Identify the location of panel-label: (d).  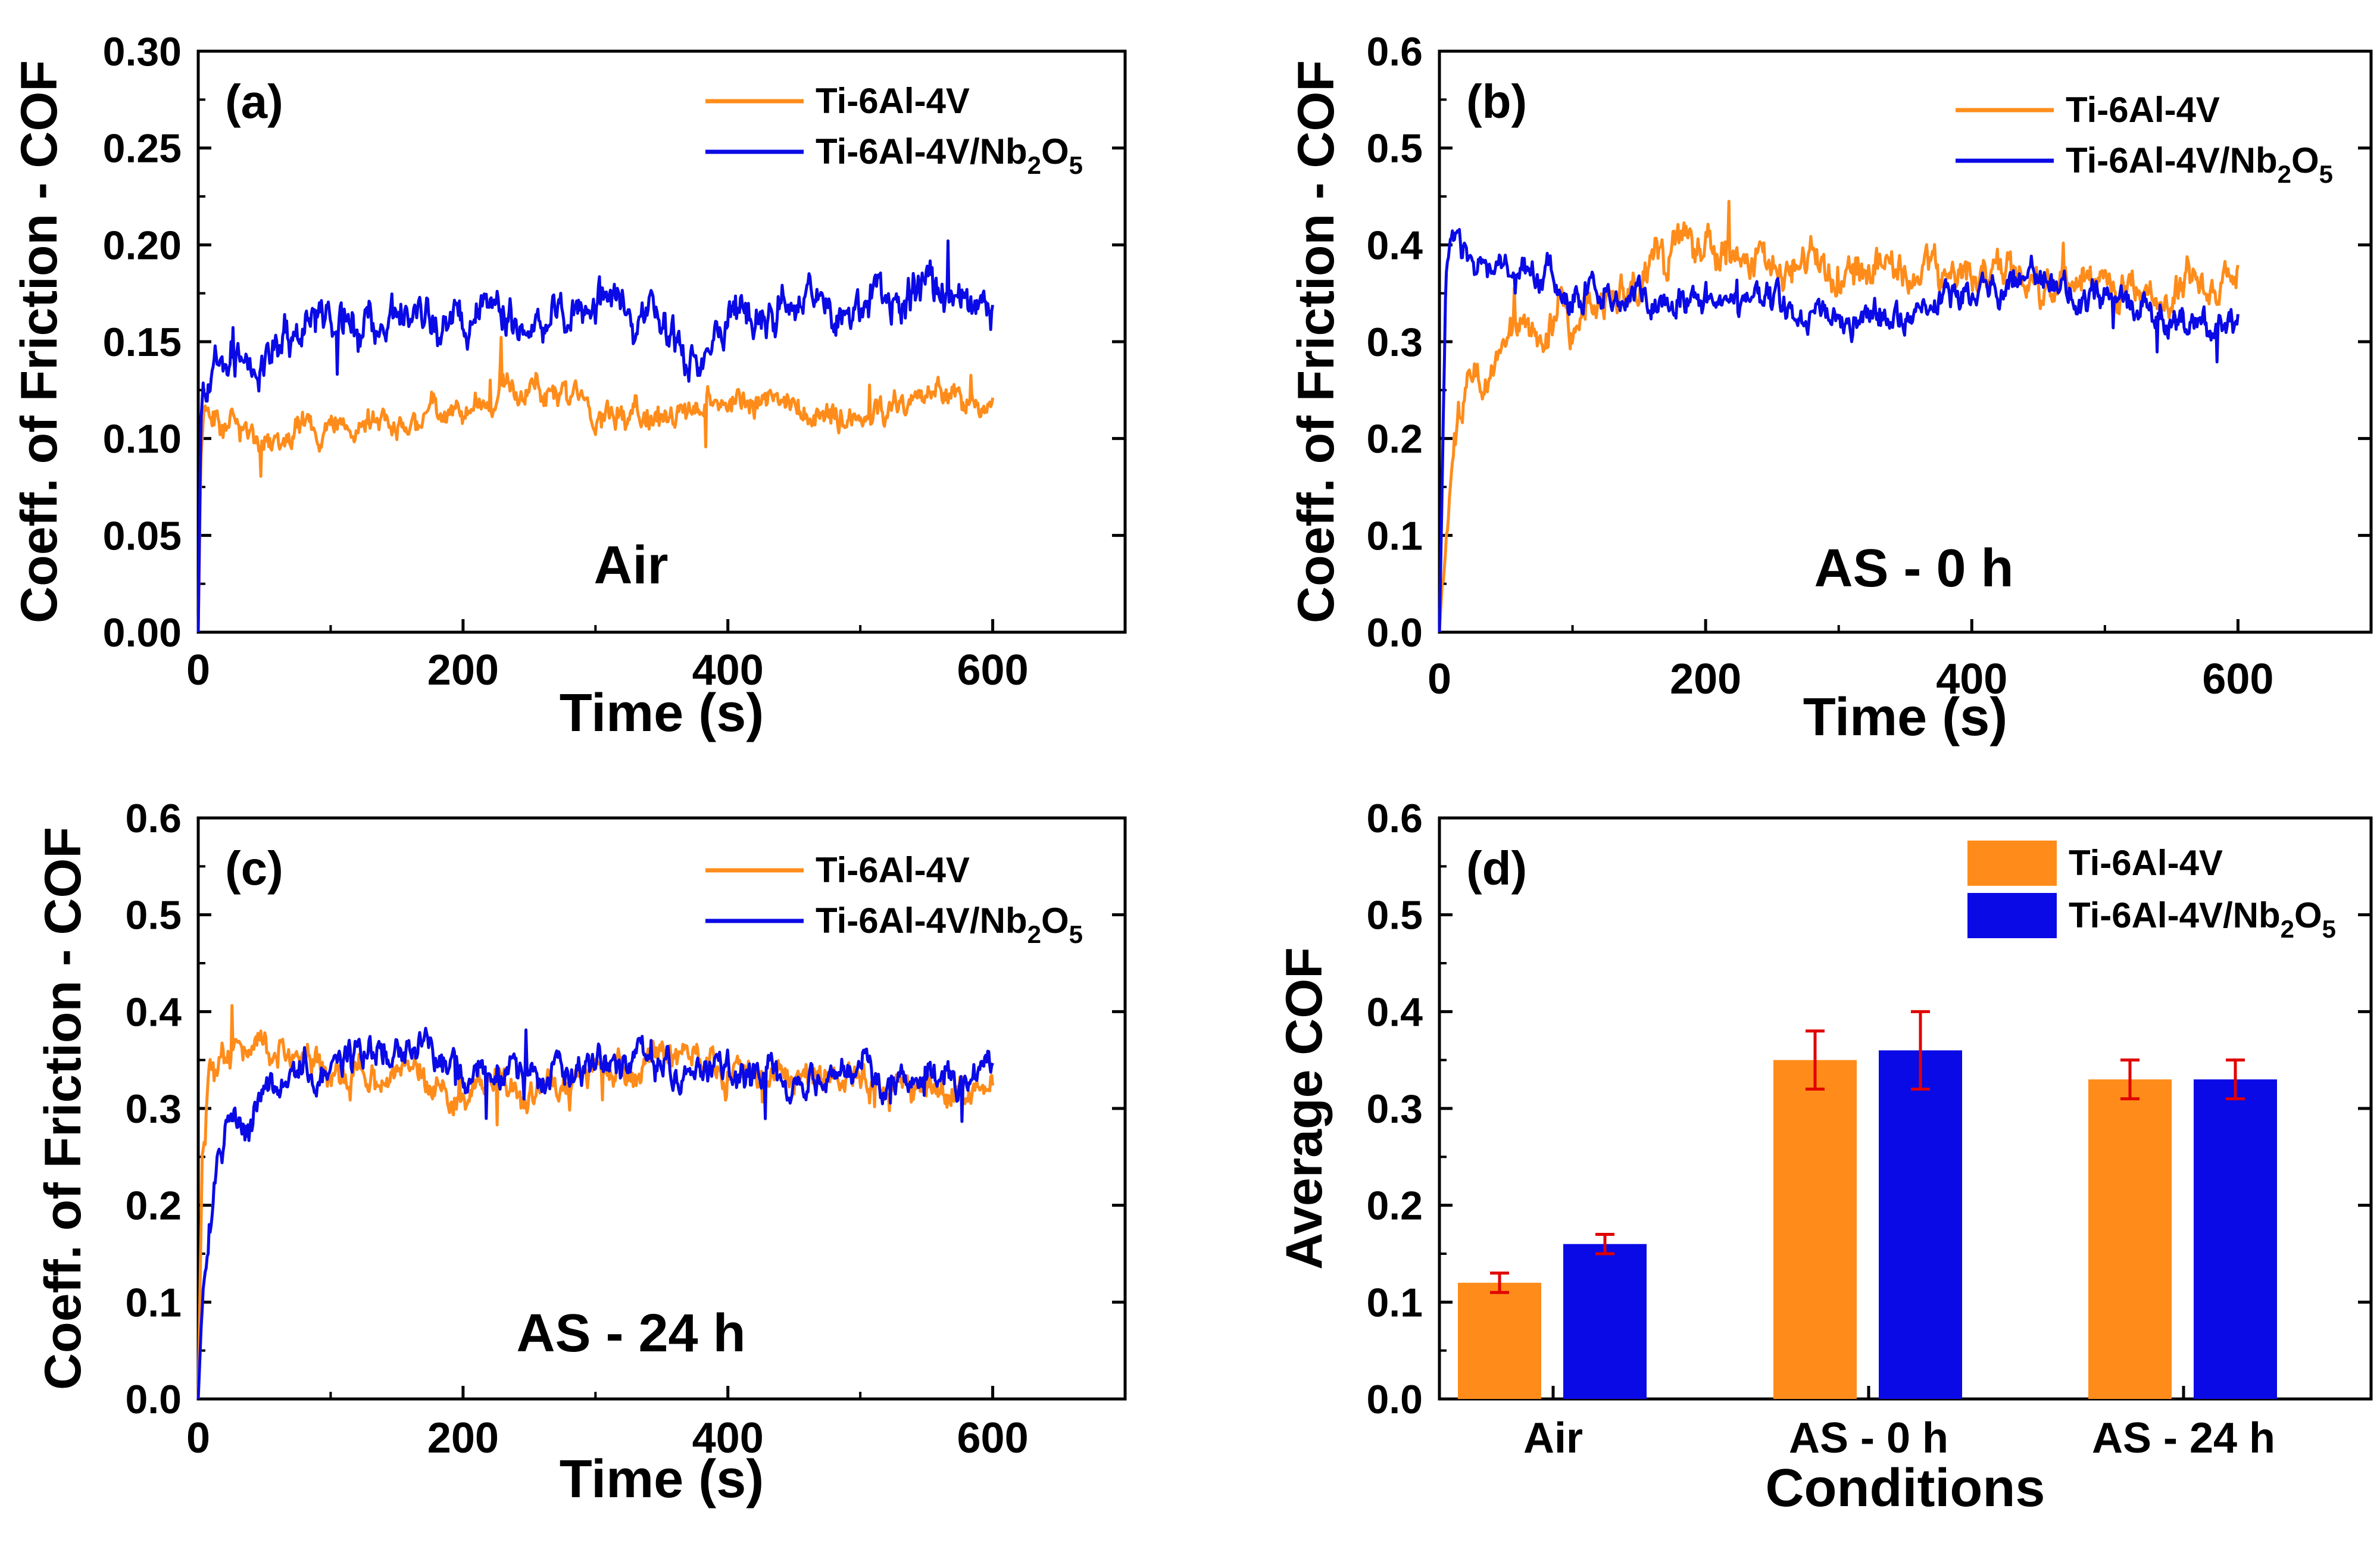
(1496, 869).